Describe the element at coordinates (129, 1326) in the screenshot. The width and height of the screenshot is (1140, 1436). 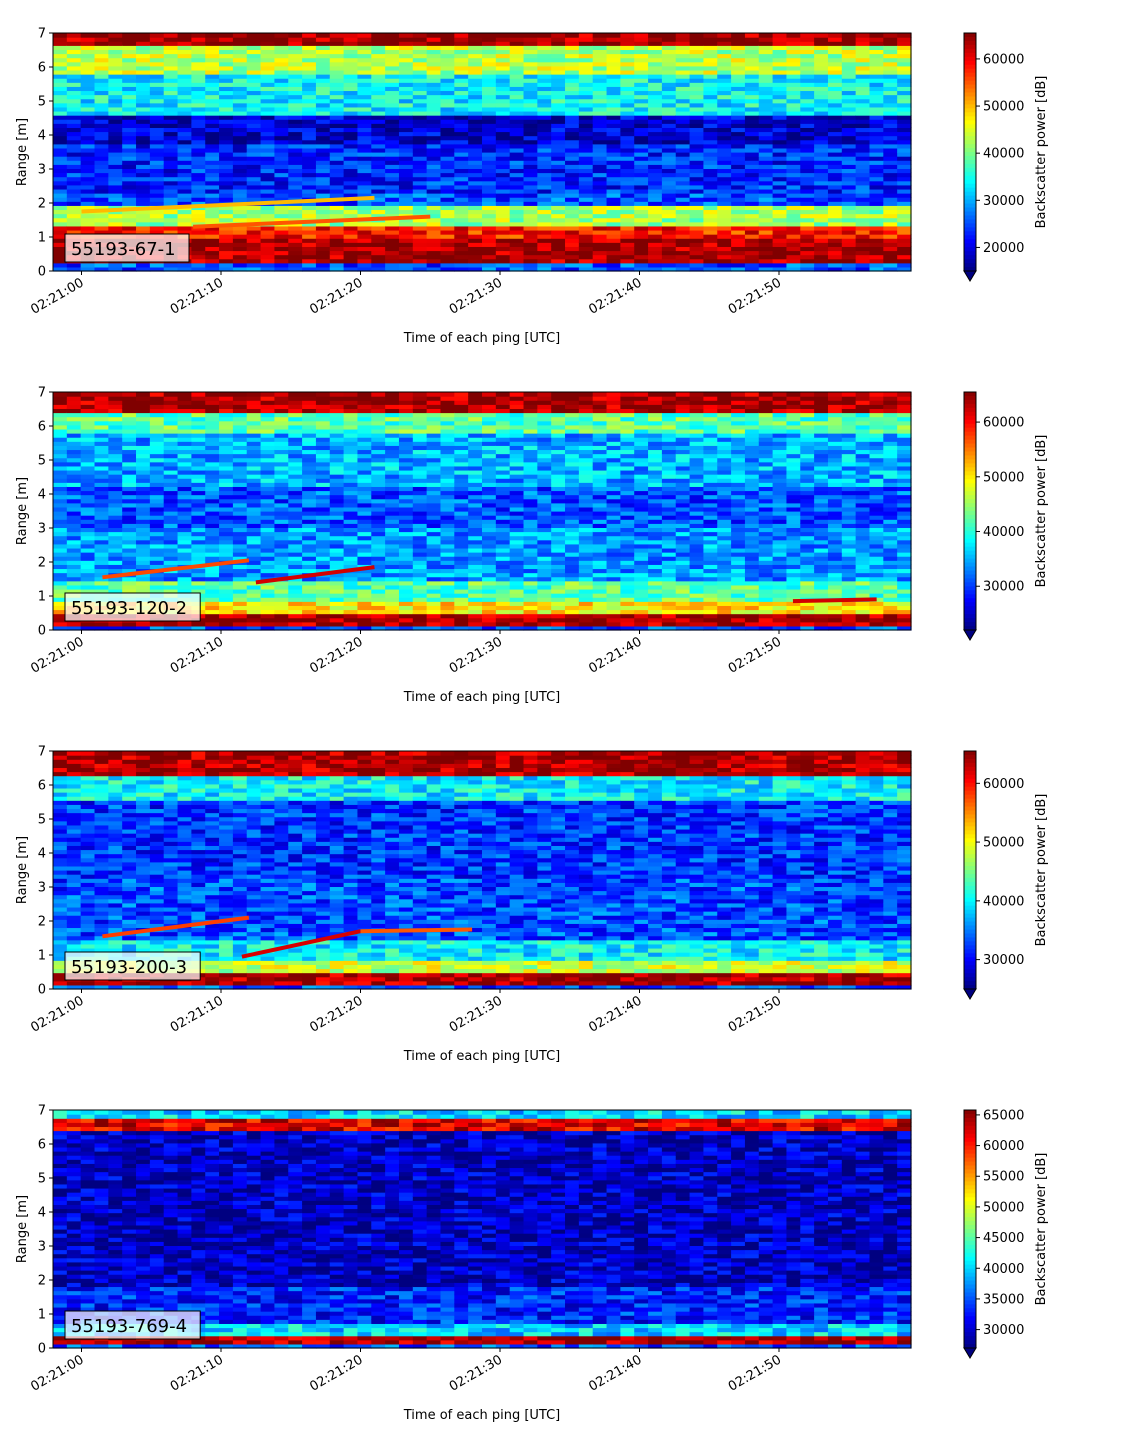
I see `sample-label: 55193-769-4` at that location.